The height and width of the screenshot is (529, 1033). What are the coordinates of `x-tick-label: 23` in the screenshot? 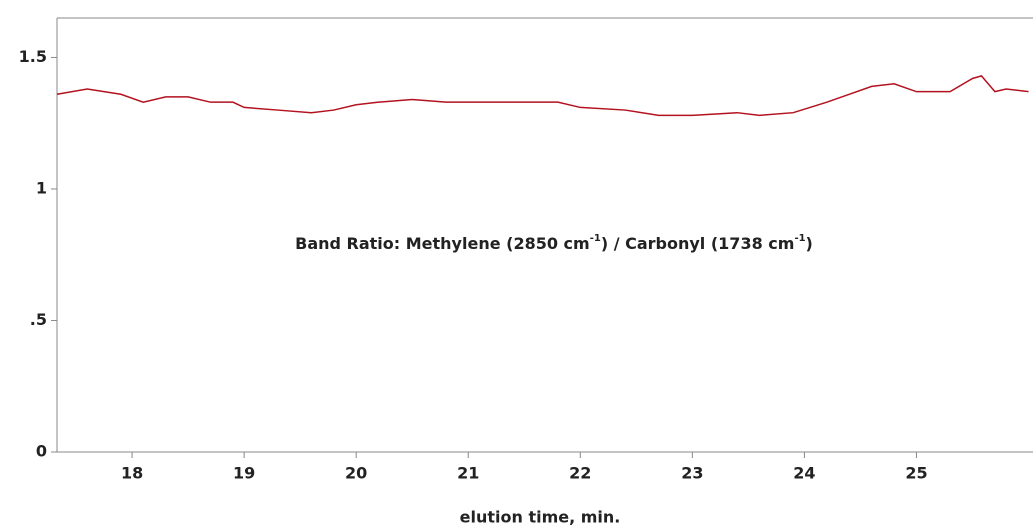 It's located at (692, 473).